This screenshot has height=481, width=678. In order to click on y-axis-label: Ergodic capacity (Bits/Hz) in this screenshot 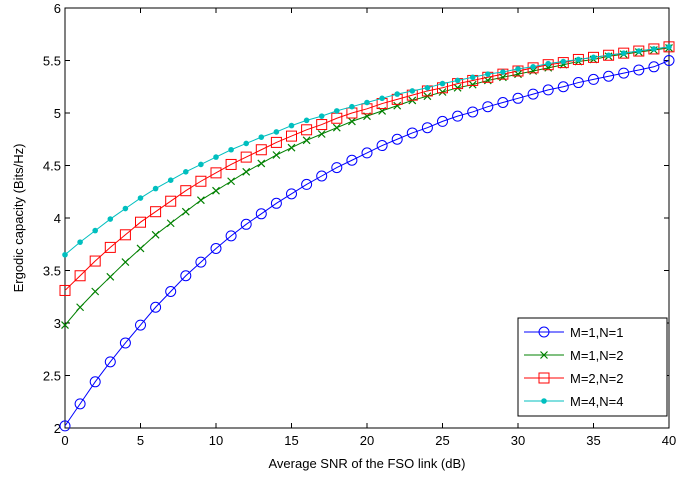, I will do `click(18, 218)`.